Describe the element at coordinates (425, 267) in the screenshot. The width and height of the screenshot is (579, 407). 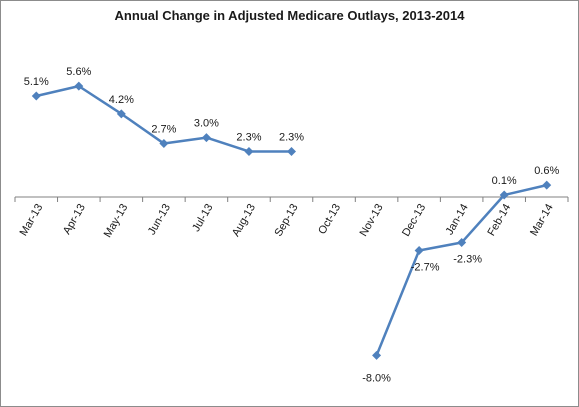
I see `data-label: -2.7%` at that location.